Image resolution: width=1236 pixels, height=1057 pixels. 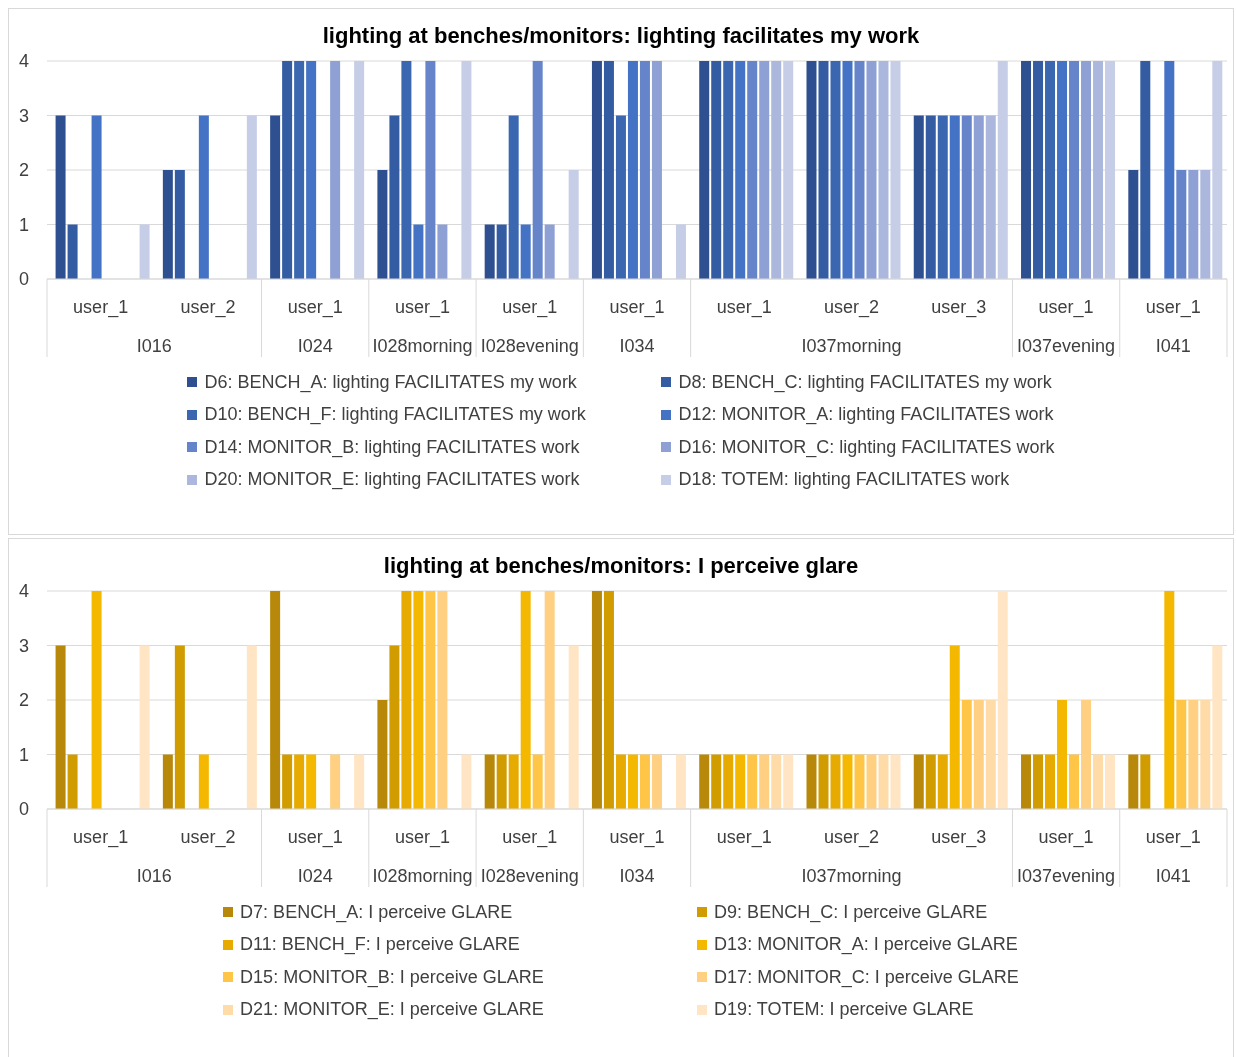 What do you see at coordinates (865, 382) in the screenshot?
I see `legend-label: D8: BENCH_C: lighting FACILITATES my work` at bounding box center [865, 382].